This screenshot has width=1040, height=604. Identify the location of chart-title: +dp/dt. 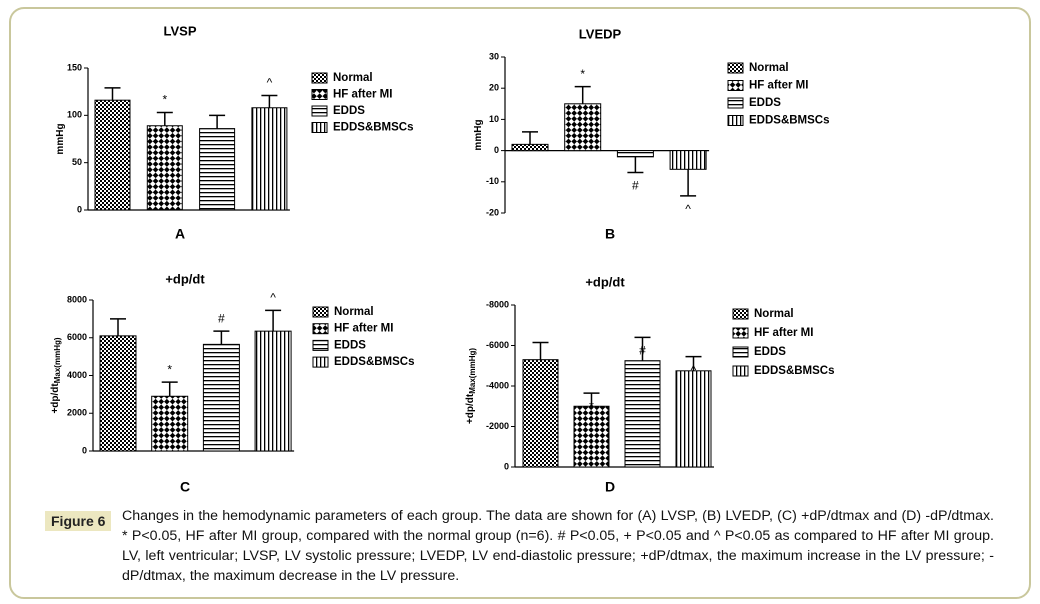
(605, 281).